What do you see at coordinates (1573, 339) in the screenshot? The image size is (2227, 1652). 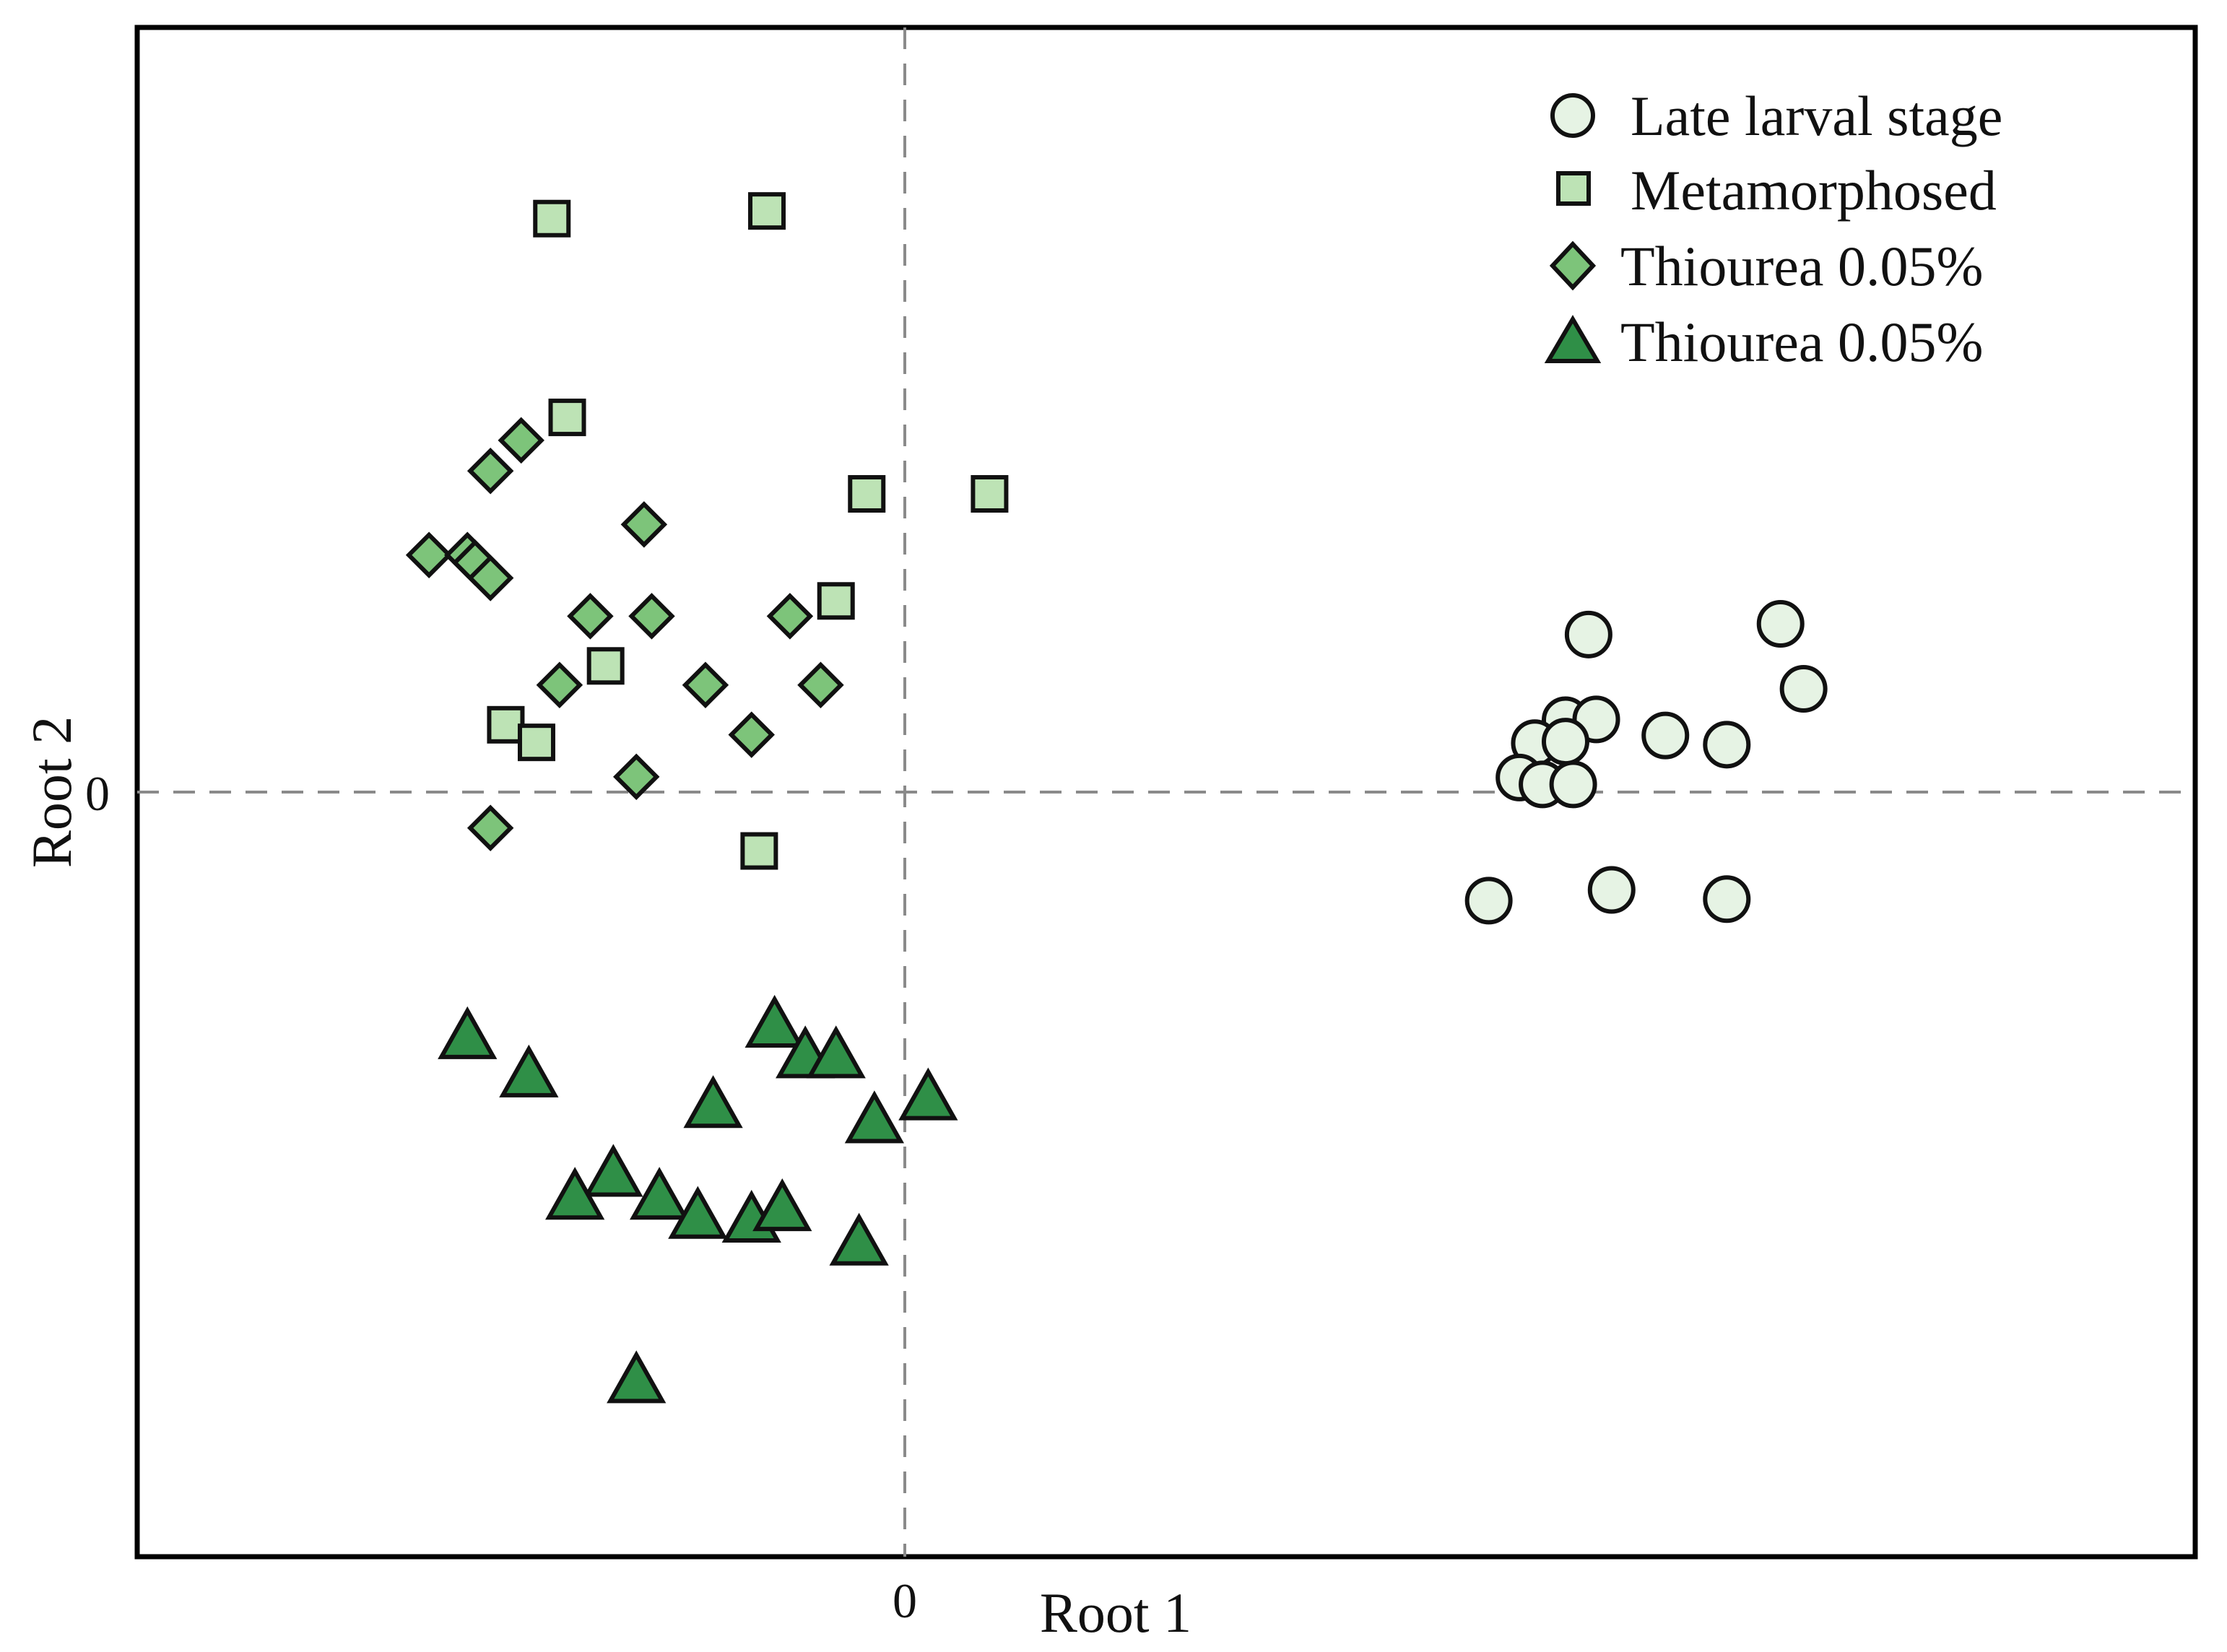 I see `legend-triangle-marker` at bounding box center [1573, 339].